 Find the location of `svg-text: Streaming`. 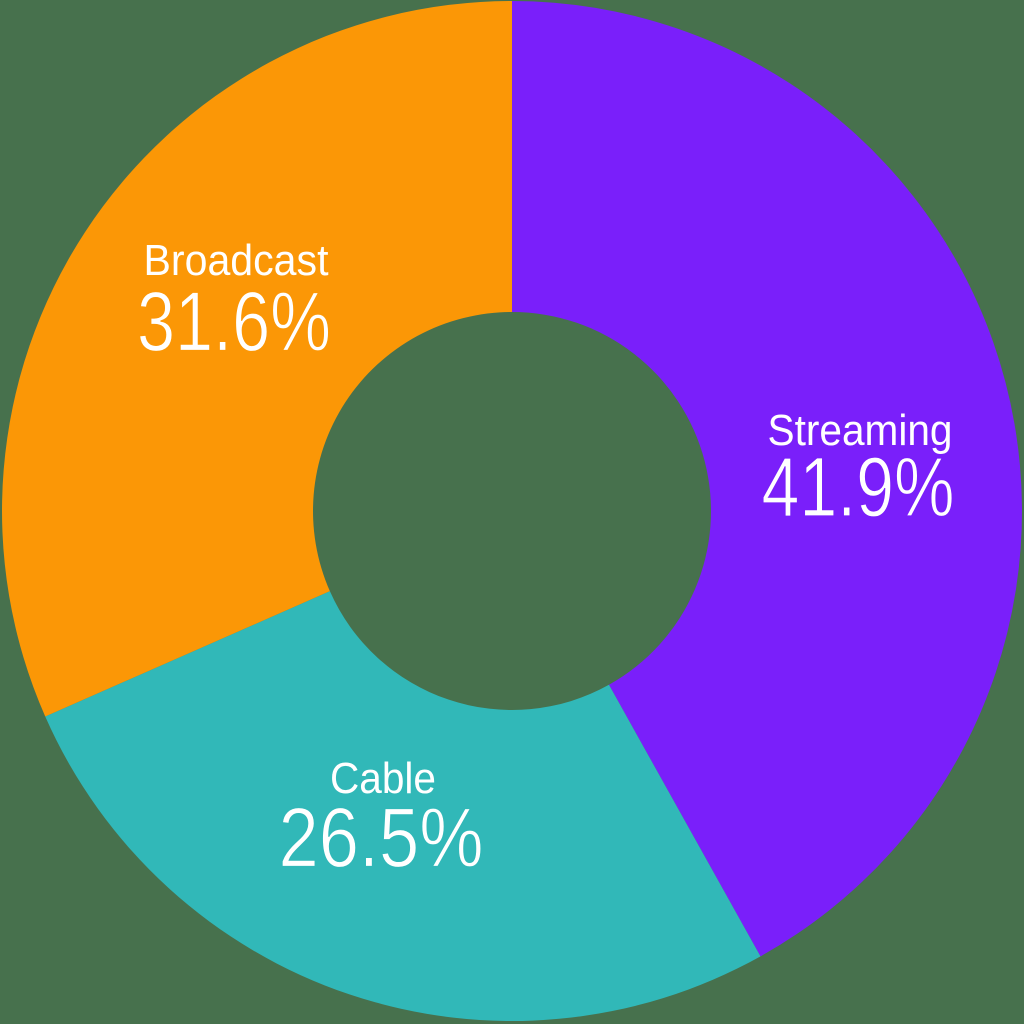

svg-text: Streaming is located at coordinates (860, 430).